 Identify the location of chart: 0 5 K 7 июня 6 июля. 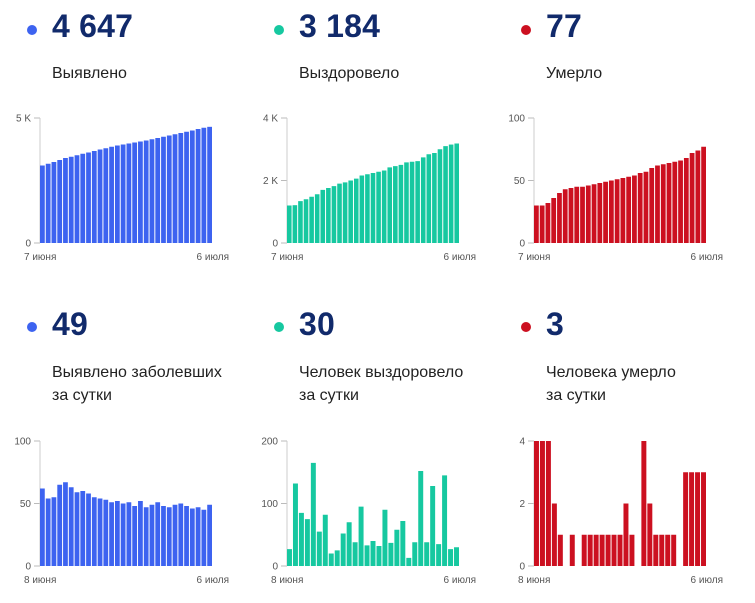
(122, 189).